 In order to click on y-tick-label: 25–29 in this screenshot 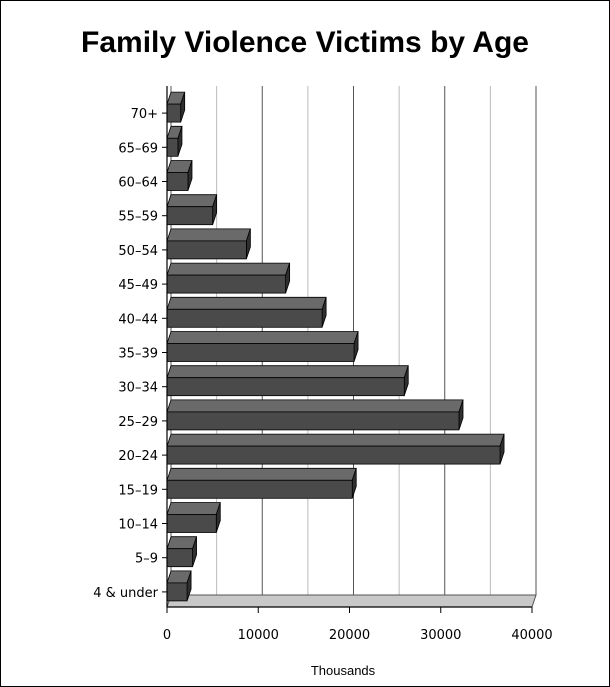, I will do `click(138, 422)`.